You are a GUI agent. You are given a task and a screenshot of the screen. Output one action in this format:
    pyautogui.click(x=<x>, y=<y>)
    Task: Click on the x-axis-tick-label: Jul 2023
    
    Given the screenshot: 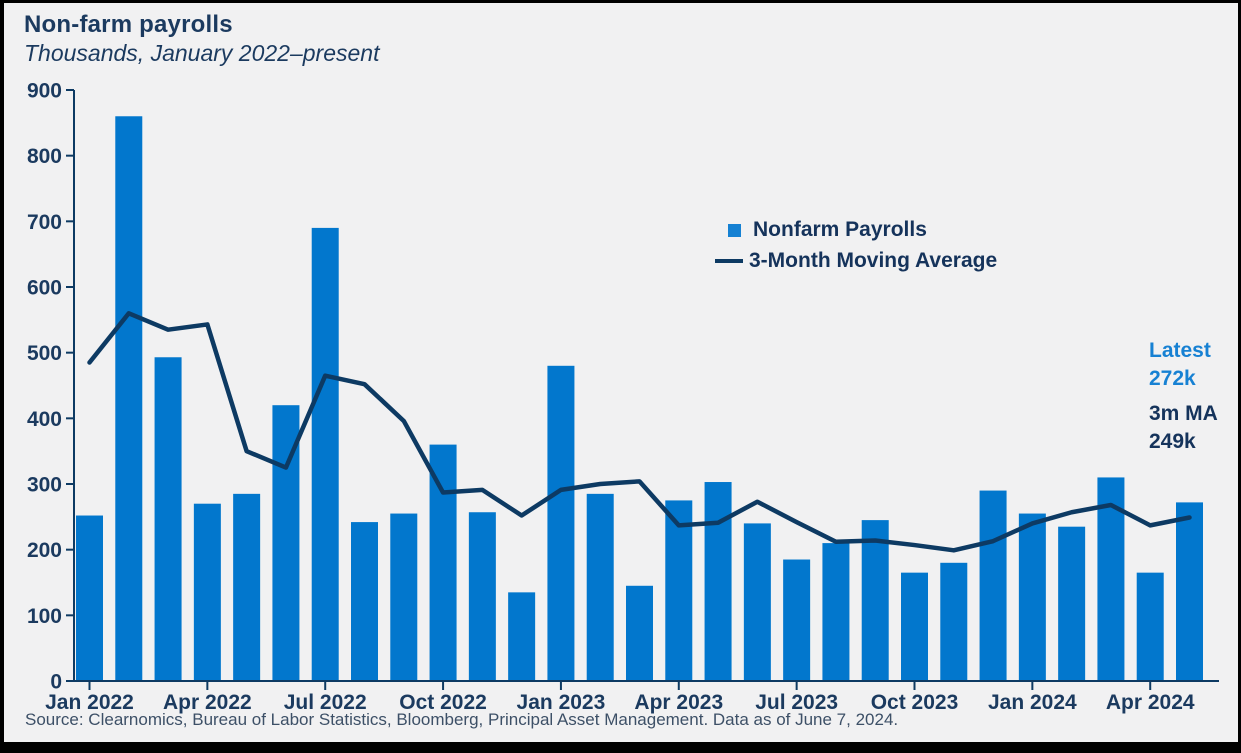 What is the action you would take?
    pyautogui.click(x=796, y=702)
    